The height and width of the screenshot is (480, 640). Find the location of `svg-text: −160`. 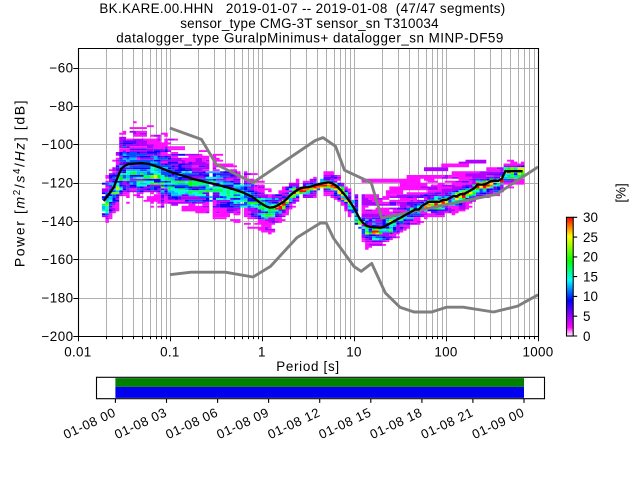

svg-text: −160 is located at coordinates (58, 259).